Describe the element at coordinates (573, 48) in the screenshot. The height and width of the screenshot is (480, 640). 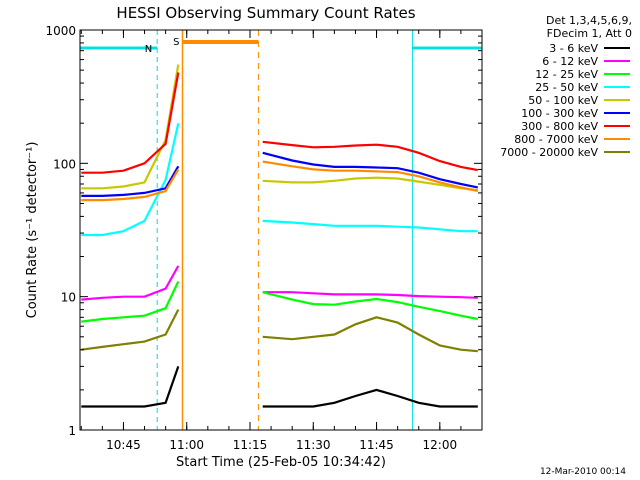
I see `legend-entry-label: 3 - 6 keV` at that location.